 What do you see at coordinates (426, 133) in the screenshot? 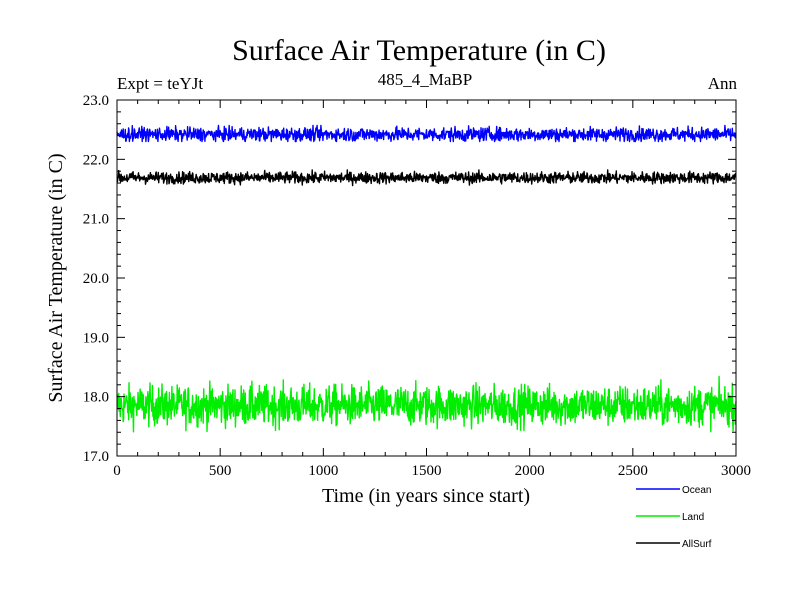
I see `series-line-ocean` at bounding box center [426, 133].